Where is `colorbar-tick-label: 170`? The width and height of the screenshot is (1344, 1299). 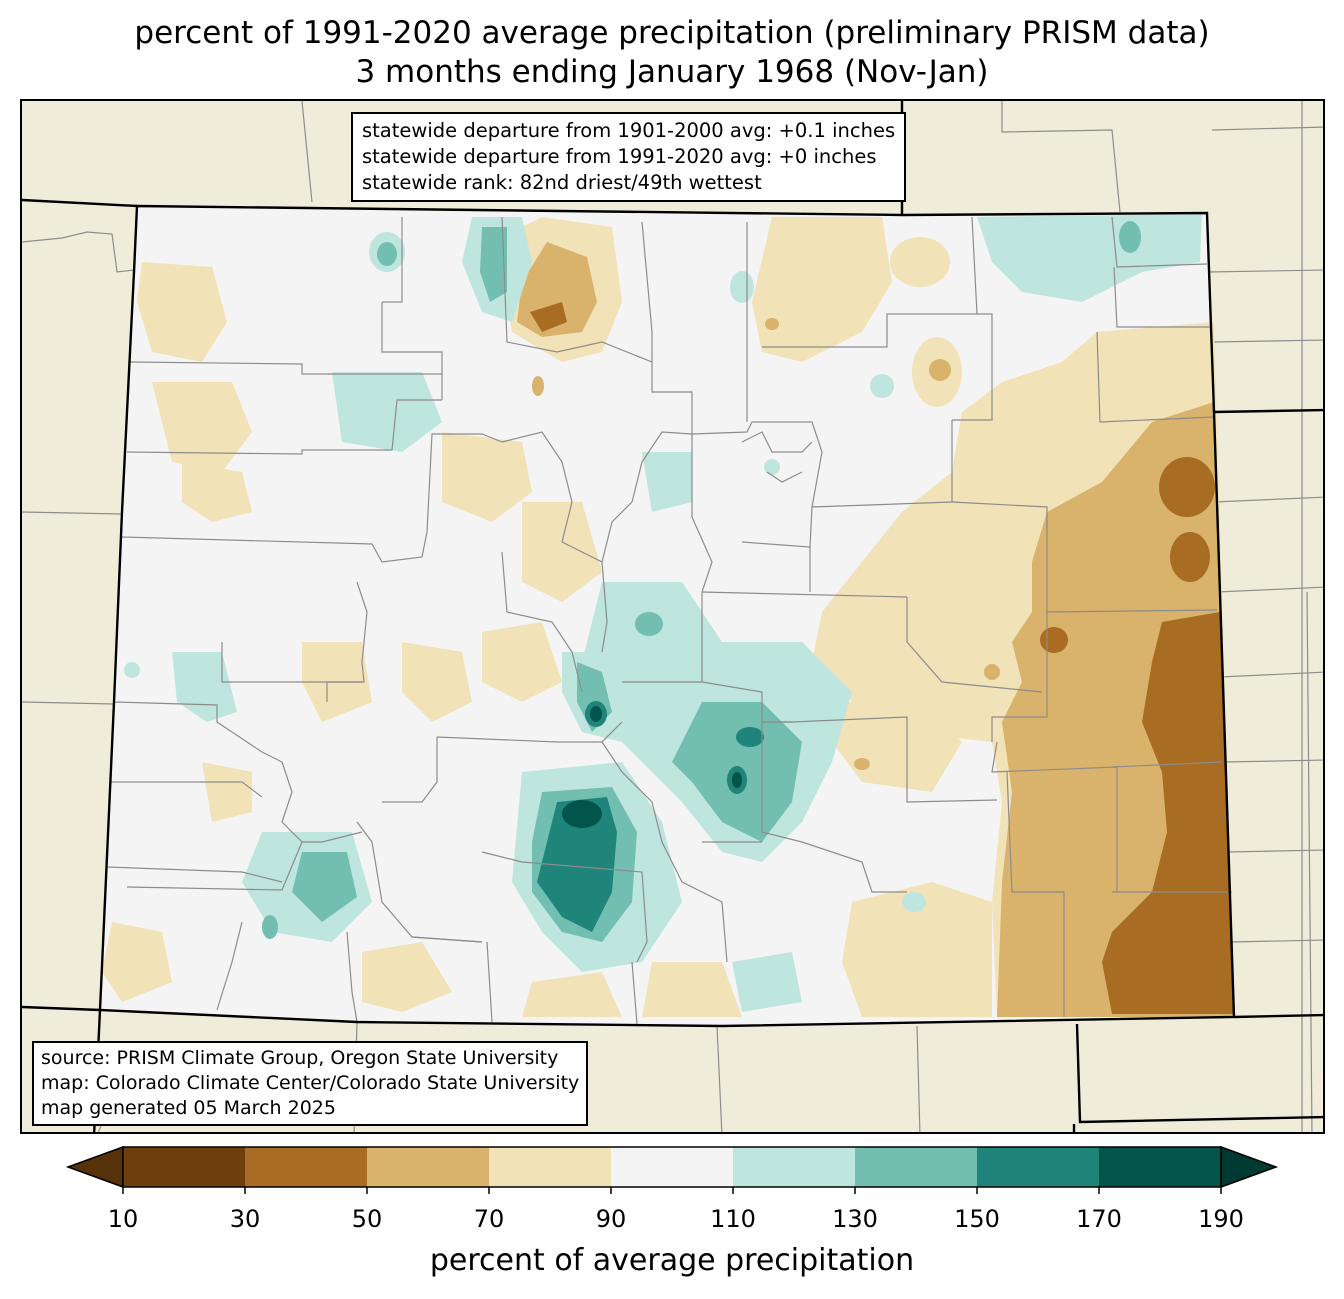
colorbar-tick-label: 170 is located at coordinates (1099, 1219).